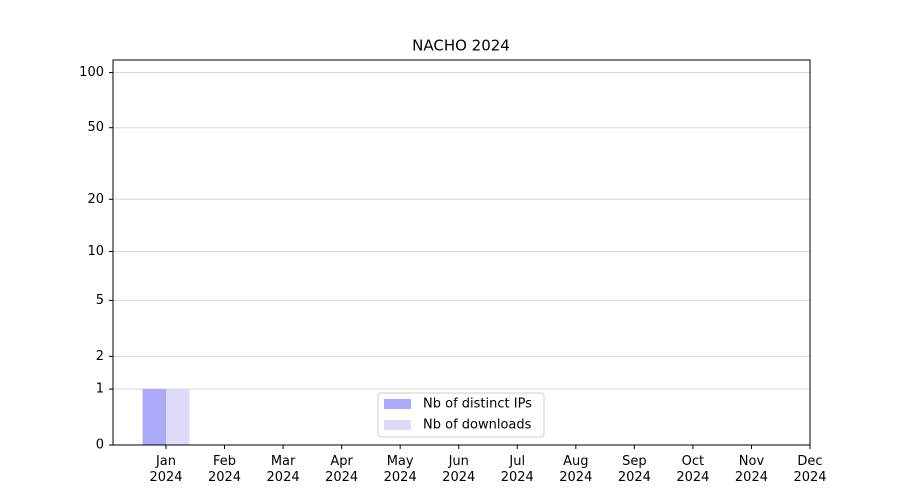  I want to click on x-tick-label: Nov 2024, so click(751, 469).